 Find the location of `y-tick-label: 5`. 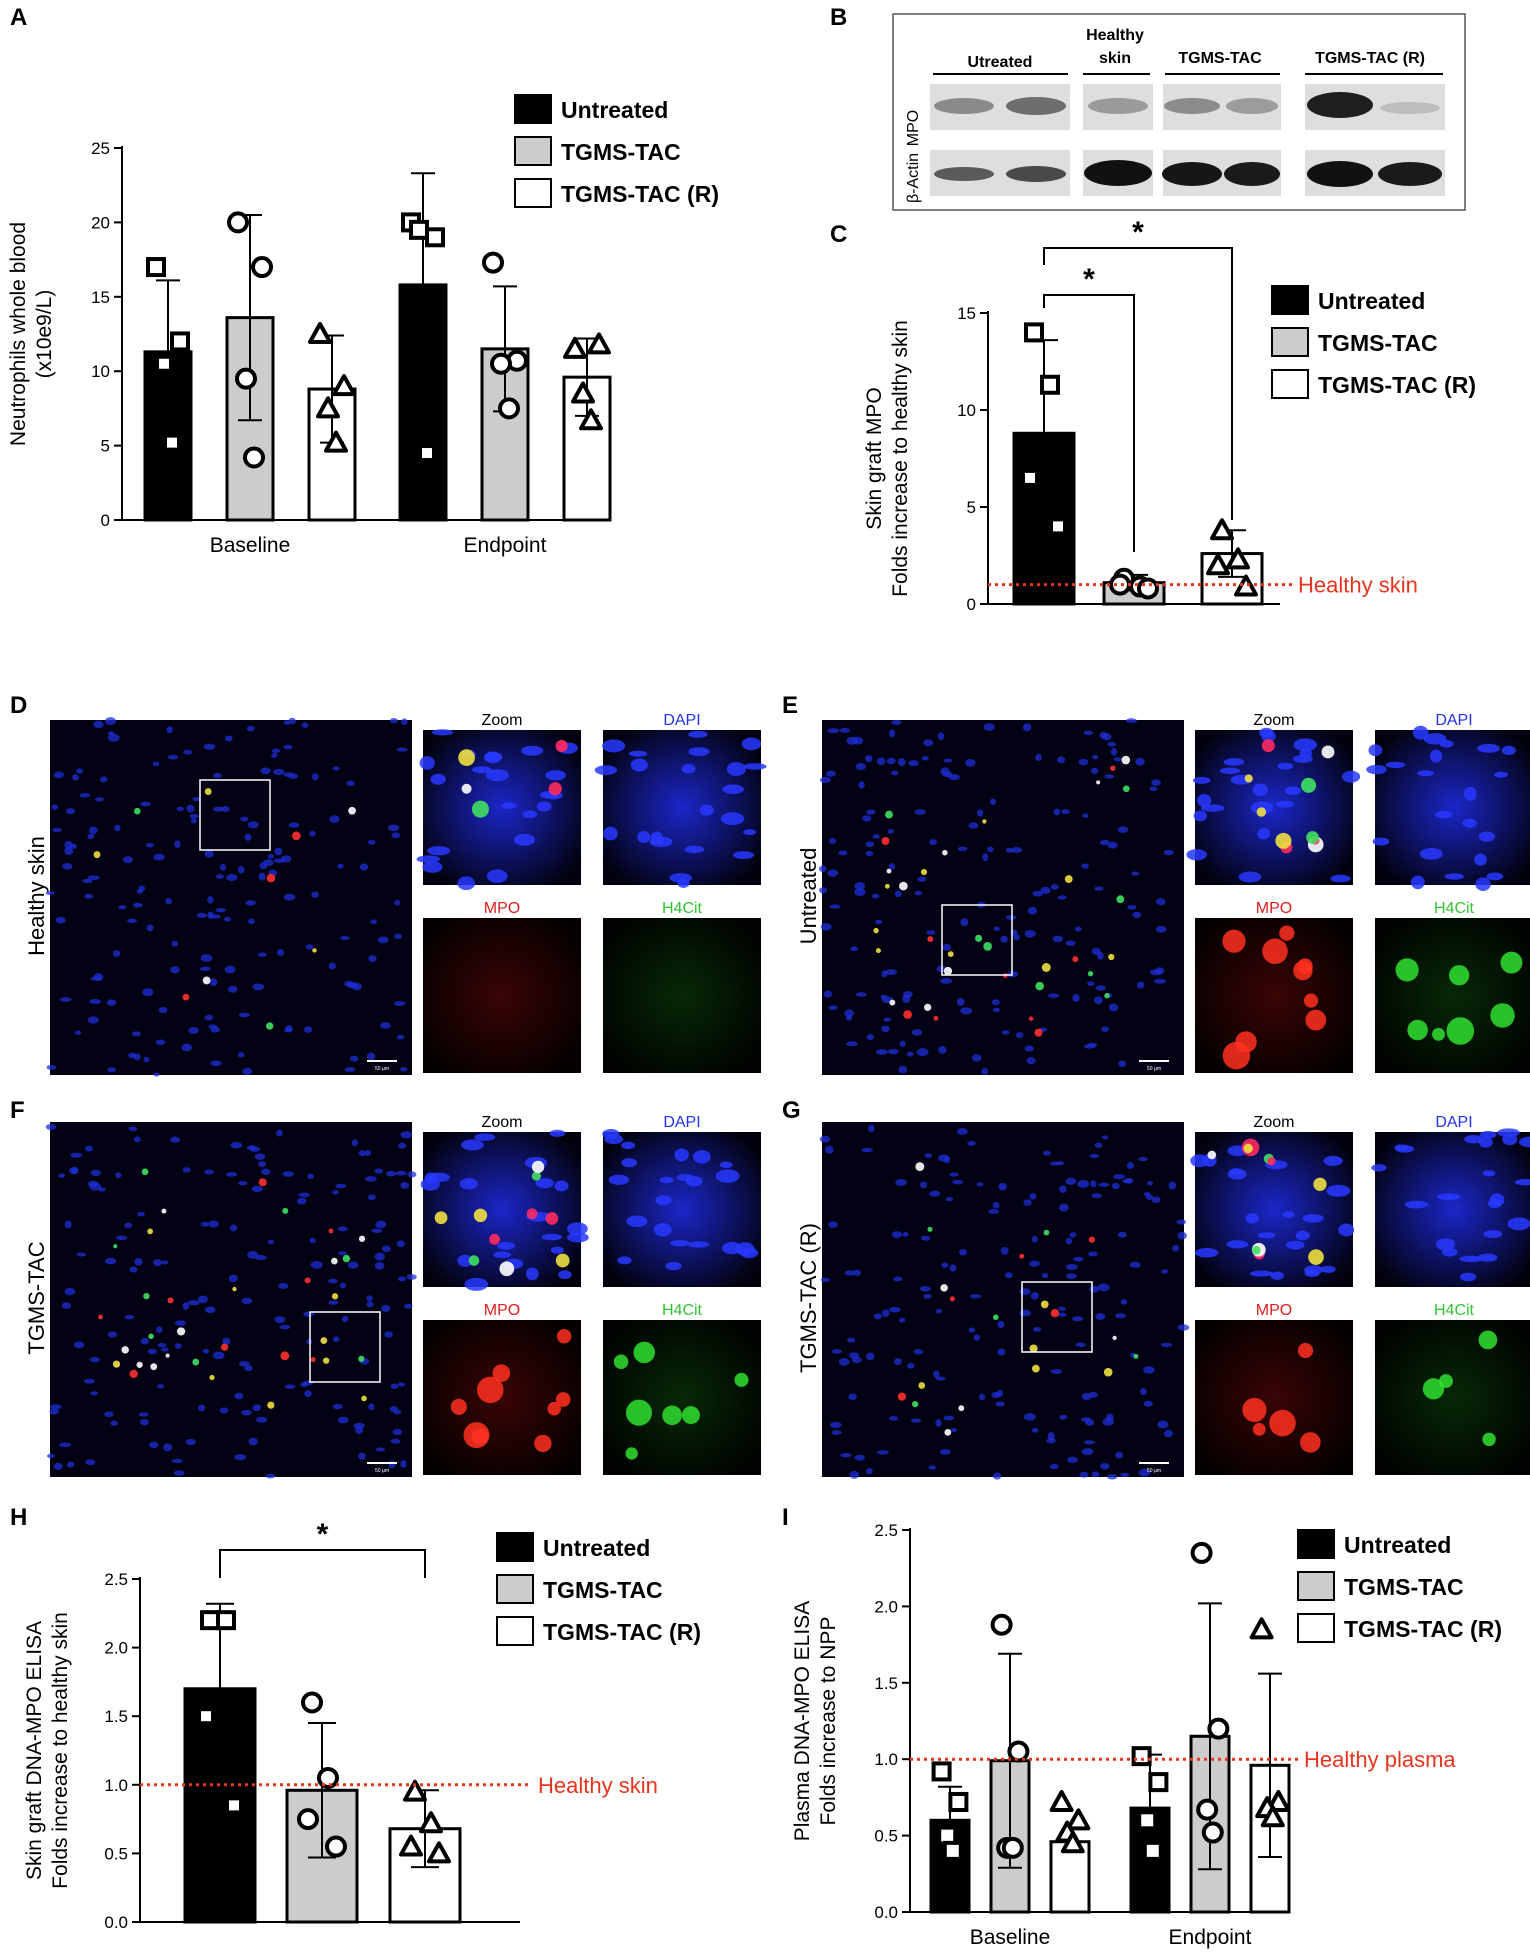

y-tick-label: 5 is located at coordinates (971, 507).